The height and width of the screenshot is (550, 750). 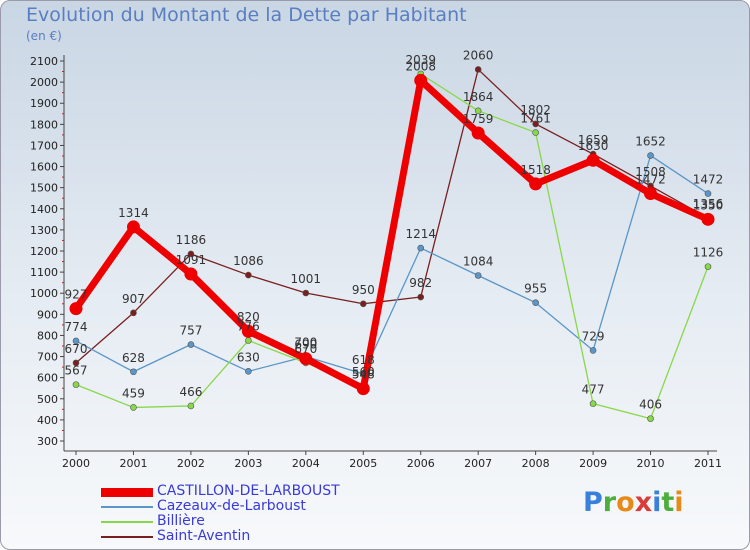 What do you see at coordinates (44, 293) in the screenshot?
I see `y-tick-label: 1000` at bounding box center [44, 293].